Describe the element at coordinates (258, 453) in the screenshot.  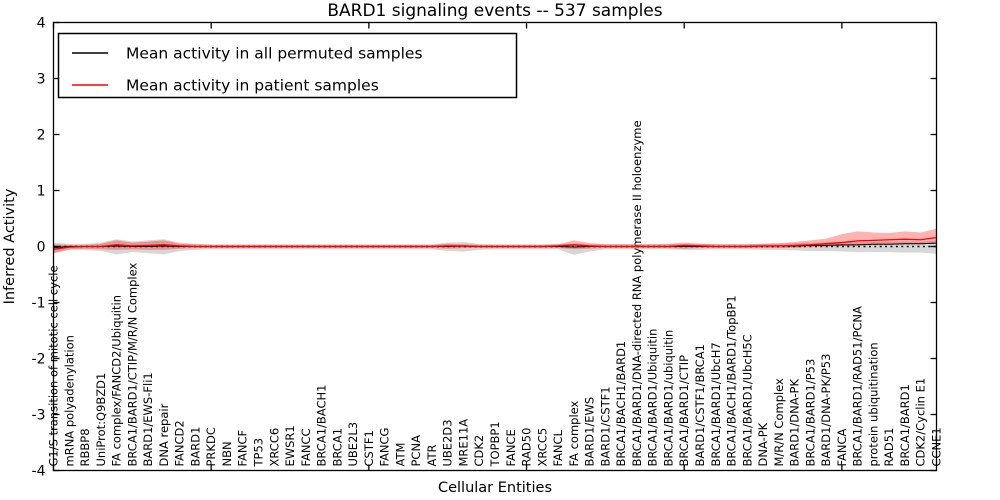
I see `x-tick-label: TP53` at that location.